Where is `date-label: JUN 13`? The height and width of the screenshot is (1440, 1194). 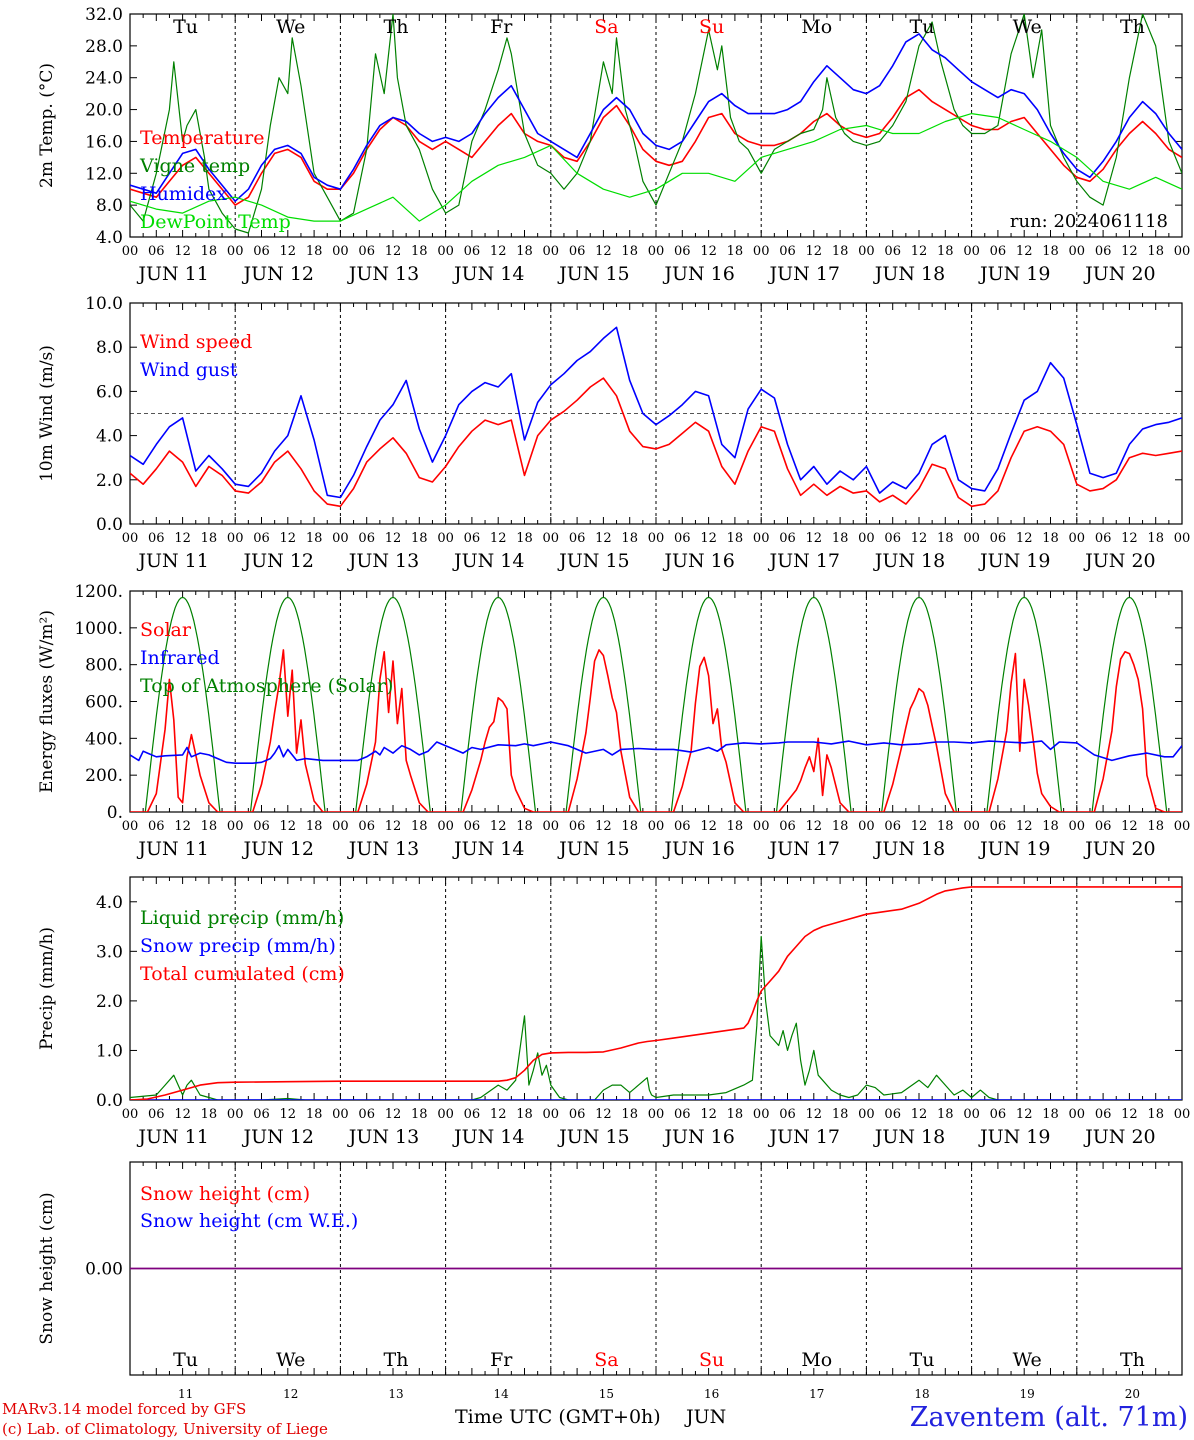 date-label: JUN 13 is located at coordinates (383, 849).